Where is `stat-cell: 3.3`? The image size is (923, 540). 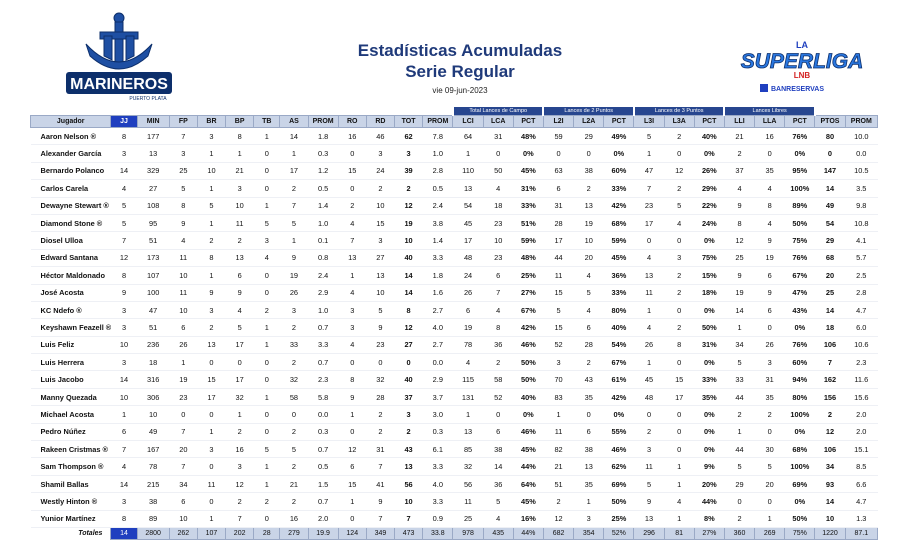 stat-cell: 3.3 is located at coordinates (437, 258).